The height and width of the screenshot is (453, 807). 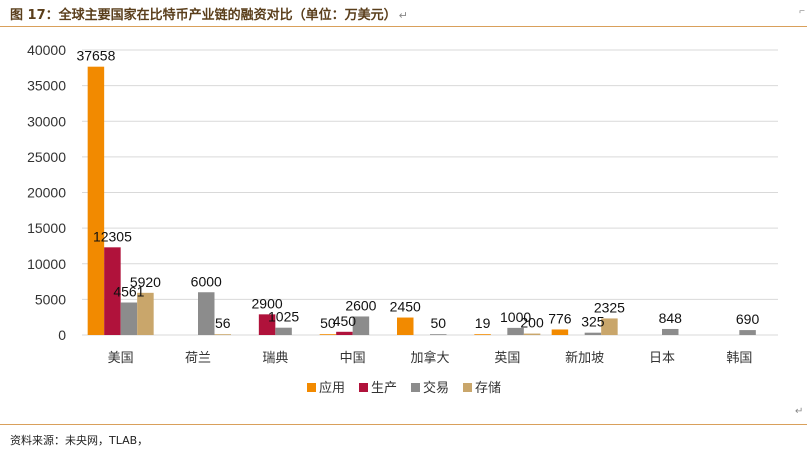 I want to click on x-category-label: 美国, so click(x=121, y=358).